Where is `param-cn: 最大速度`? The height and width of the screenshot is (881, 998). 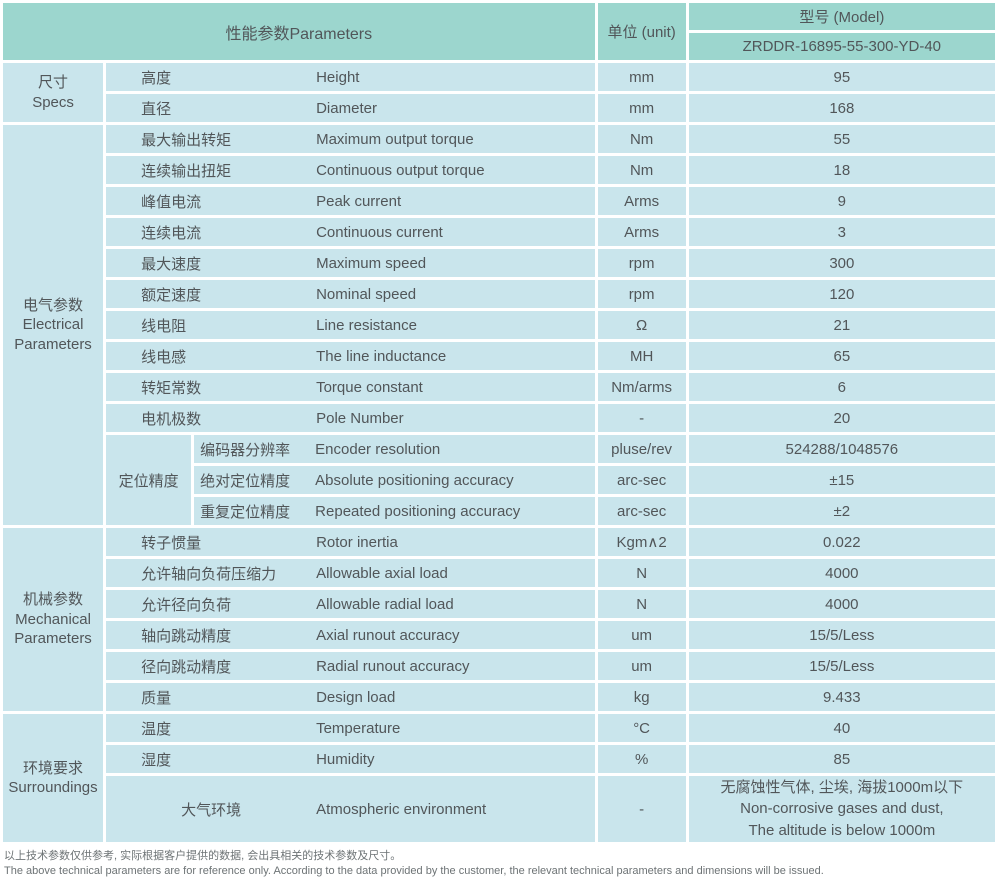
param-cn: 最大速度 is located at coordinates (171, 264).